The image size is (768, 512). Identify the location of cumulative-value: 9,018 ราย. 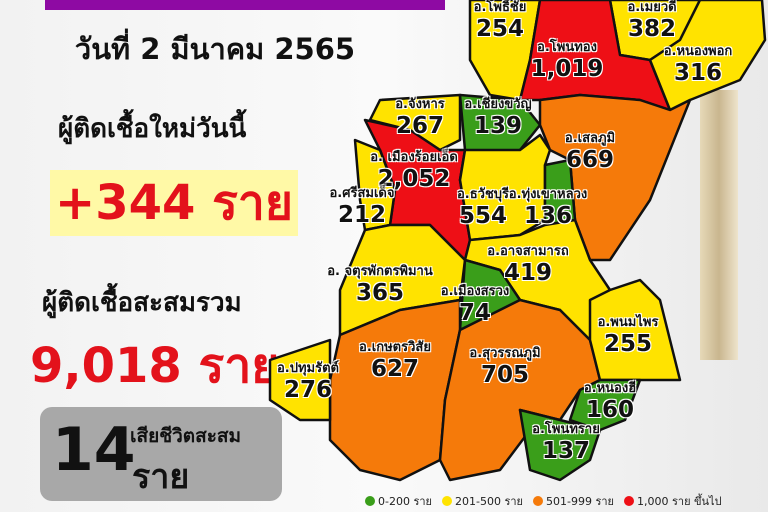
(155, 366).